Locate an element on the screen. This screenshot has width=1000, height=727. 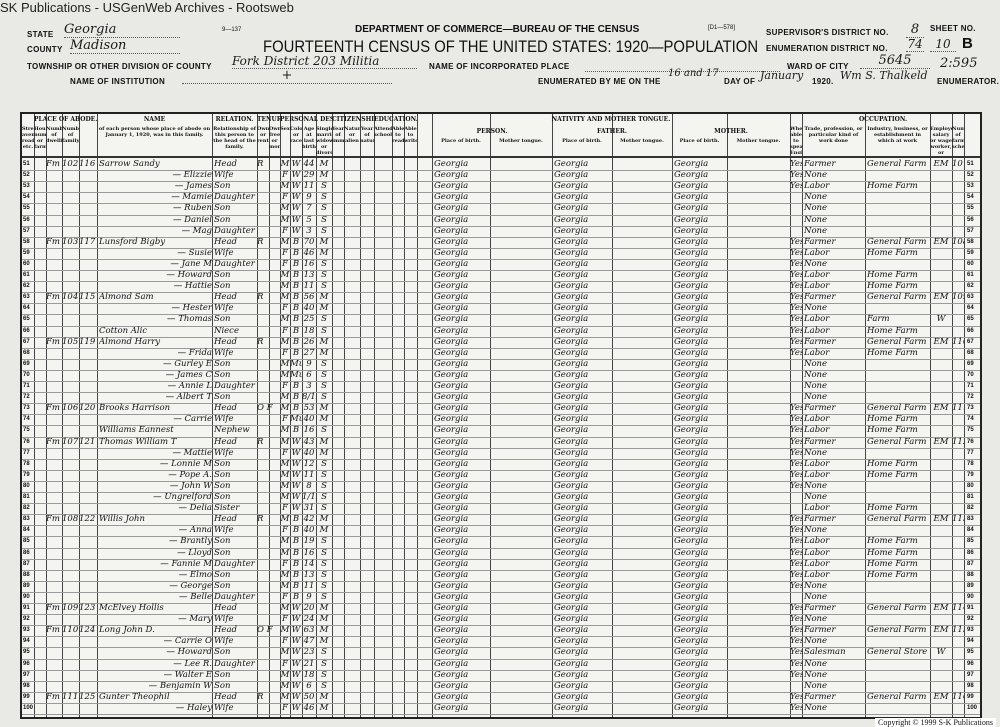
enumerator-label: ENUMERATOR. is located at coordinates (968, 81).